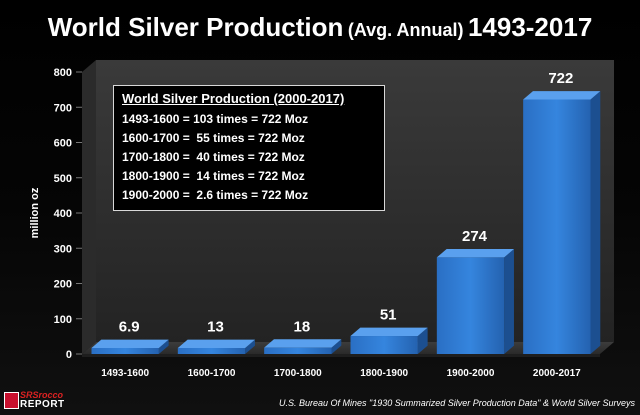 The height and width of the screenshot is (415, 640). Describe the element at coordinates (233, 98) in the screenshot. I see `info-box-heading: World Silver Production (2000-2017)` at that location.